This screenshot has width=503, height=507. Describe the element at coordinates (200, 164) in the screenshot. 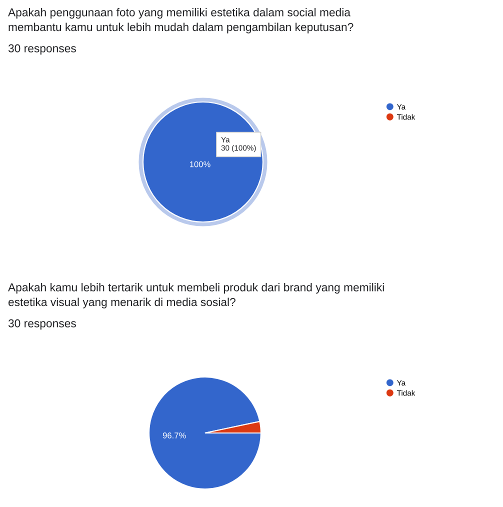

I see `data-label: 100%` at that location.